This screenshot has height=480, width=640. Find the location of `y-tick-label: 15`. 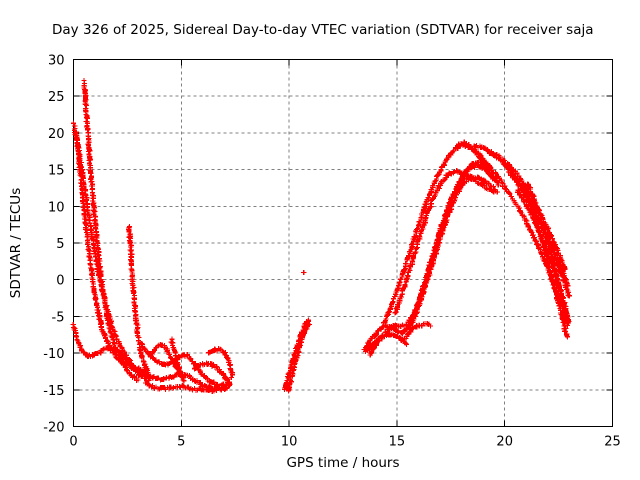

y-tick-label: 15 is located at coordinates (56, 171).